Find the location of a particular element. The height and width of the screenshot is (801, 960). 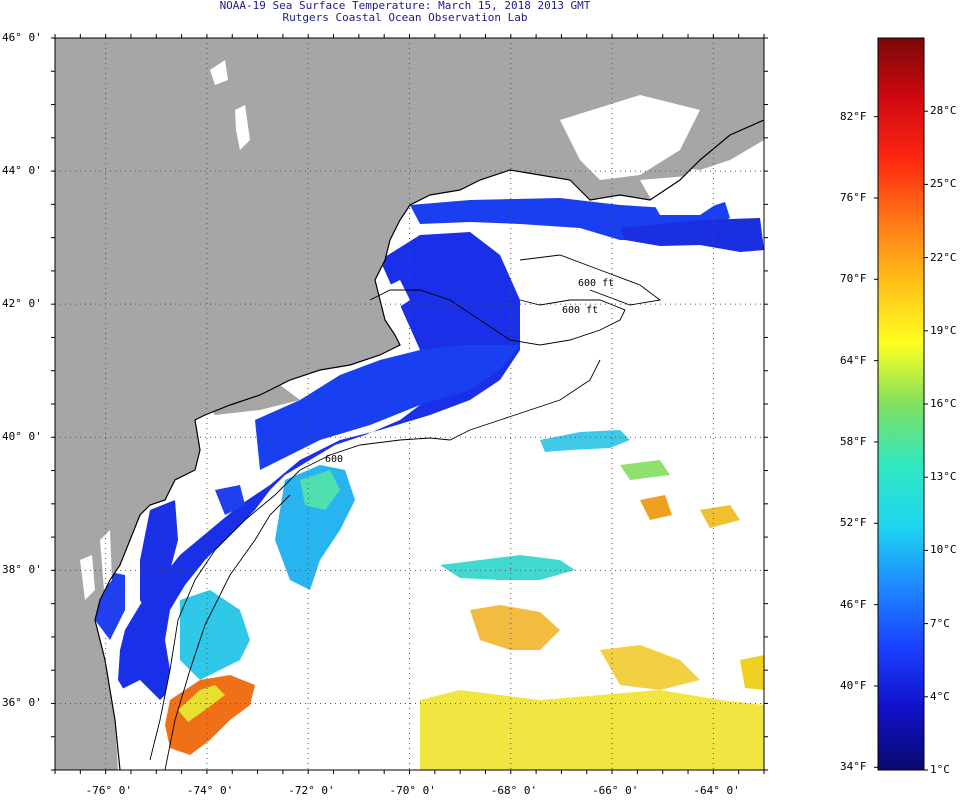

sst-warm-slope-water is located at coordinates (405, 555).